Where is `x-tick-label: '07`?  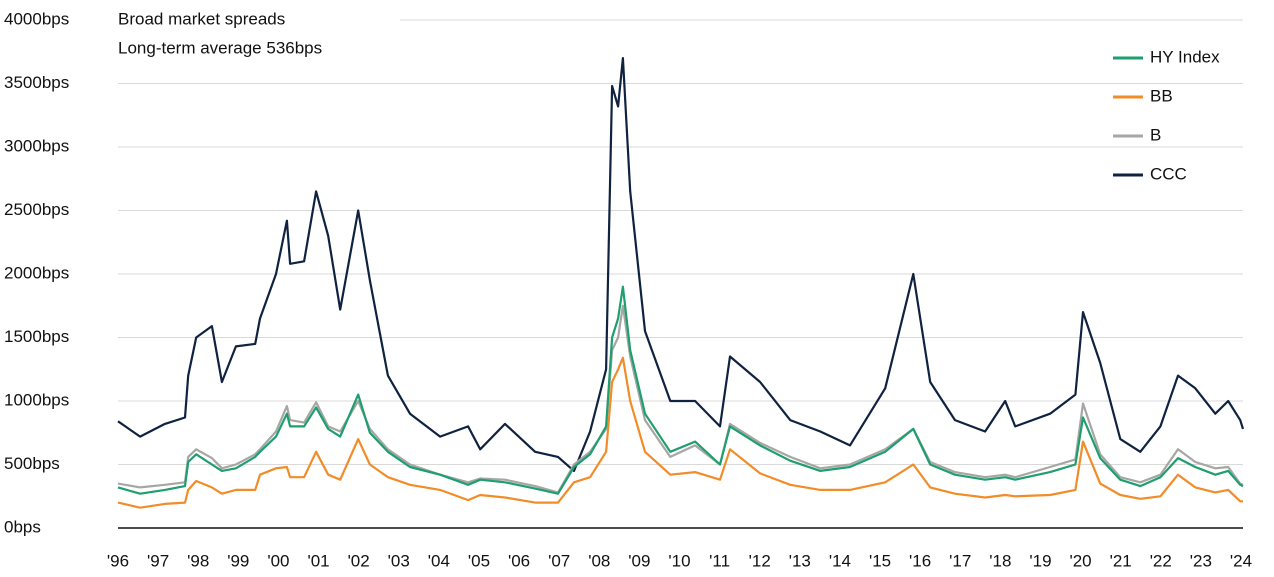
x-tick-label: '07 is located at coordinates (559, 560).